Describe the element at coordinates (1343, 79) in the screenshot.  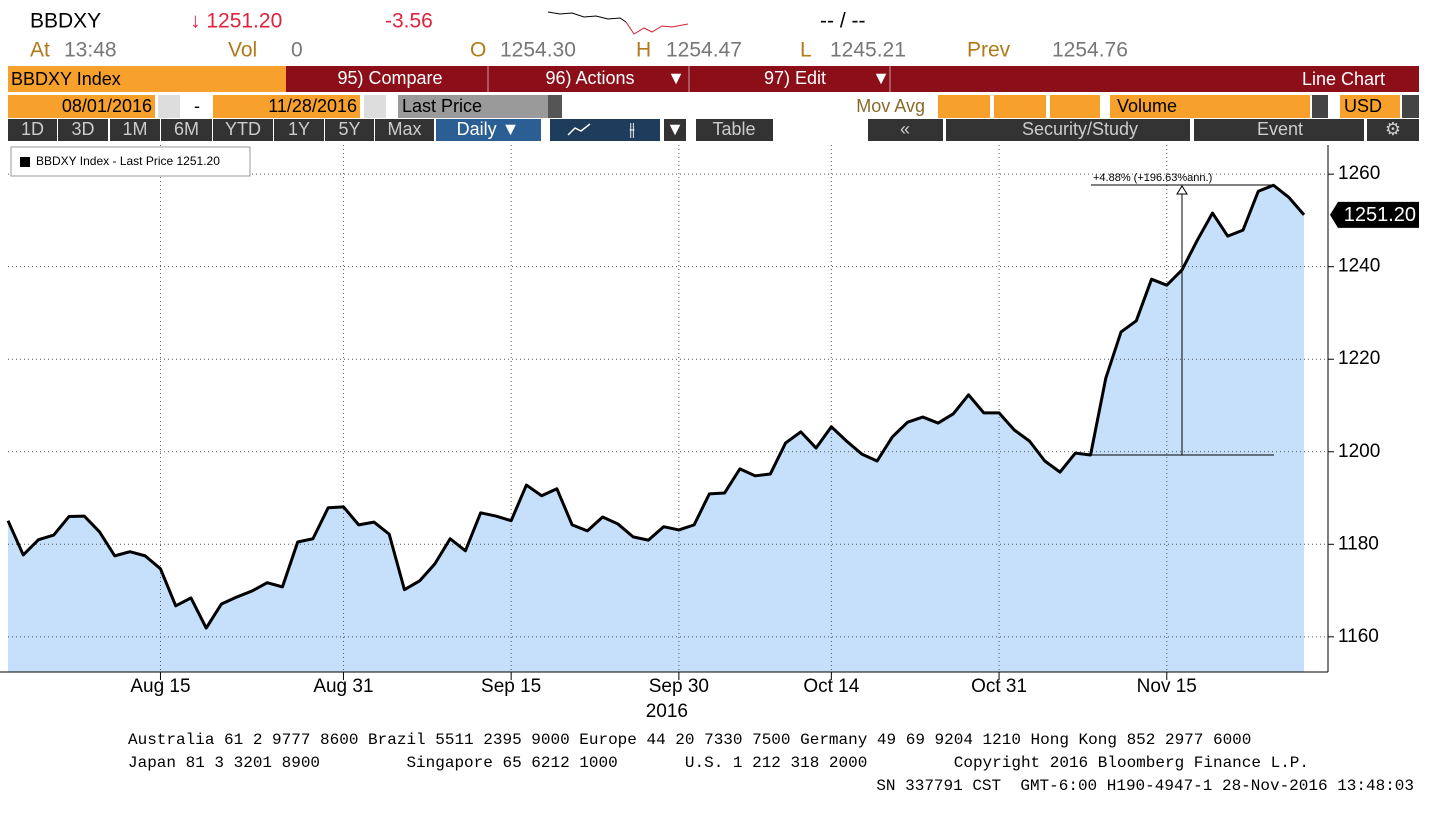
I see `view-title: Line Chart` at that location.